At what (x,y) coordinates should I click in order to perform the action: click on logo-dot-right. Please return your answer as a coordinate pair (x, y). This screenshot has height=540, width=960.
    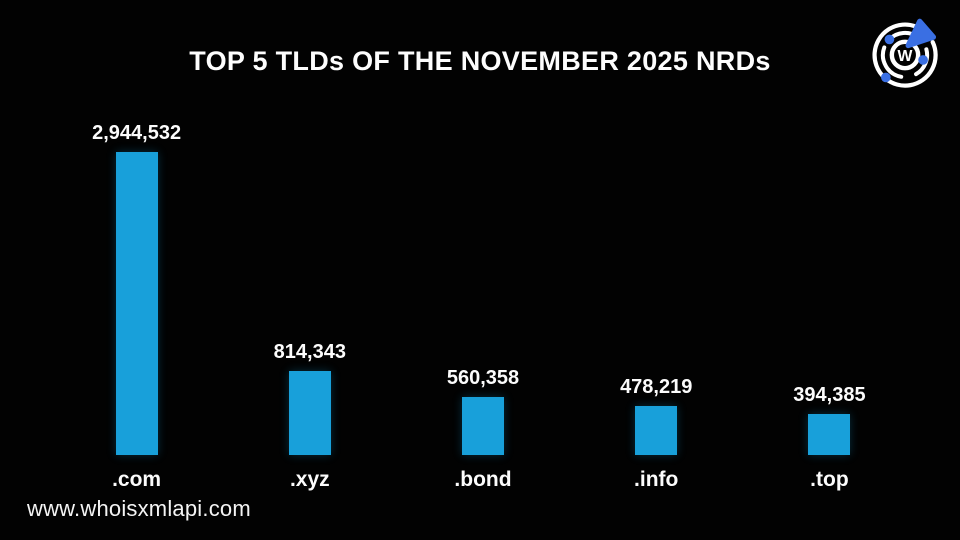
    Looking at the image, I should click on (923, 60).